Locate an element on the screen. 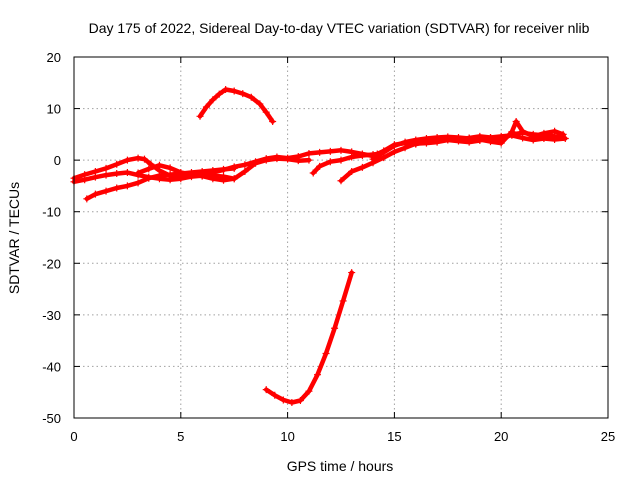 Image resolution: width=640 pixels, height=480 pixels. y-tick-label: -20 is located at coordinates (51, 263).